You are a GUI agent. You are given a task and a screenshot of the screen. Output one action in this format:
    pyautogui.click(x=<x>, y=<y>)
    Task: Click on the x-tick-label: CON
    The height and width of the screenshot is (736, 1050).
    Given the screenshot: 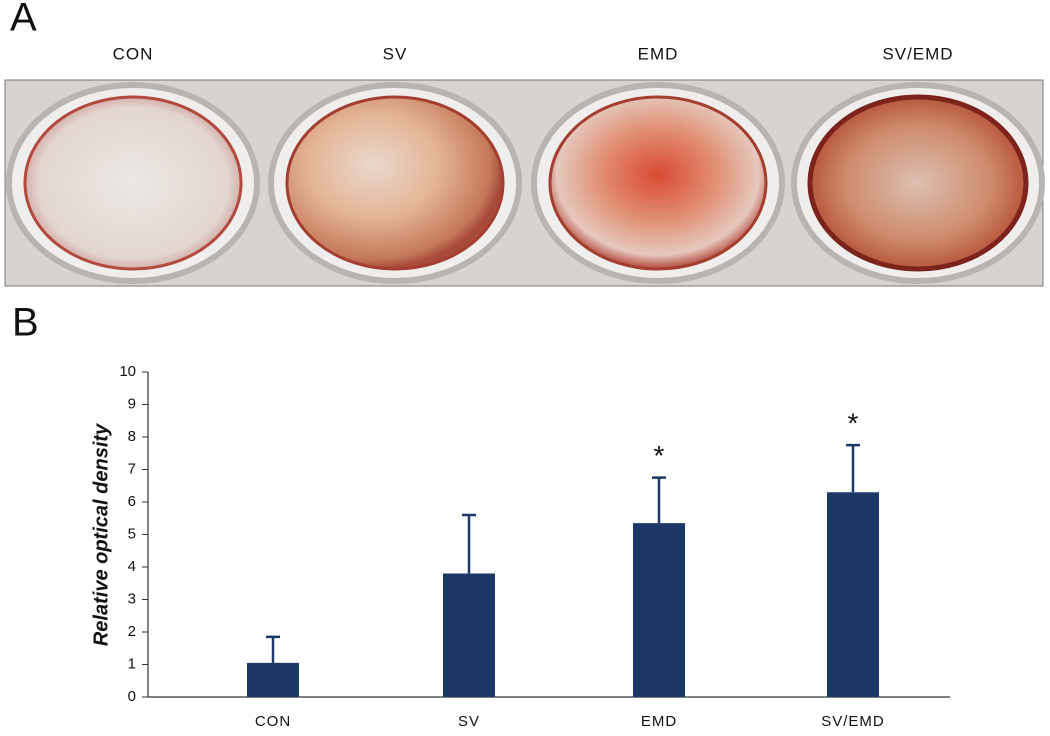 What is the action you would take?
    pyautogui.click(x=273, y=721)
    